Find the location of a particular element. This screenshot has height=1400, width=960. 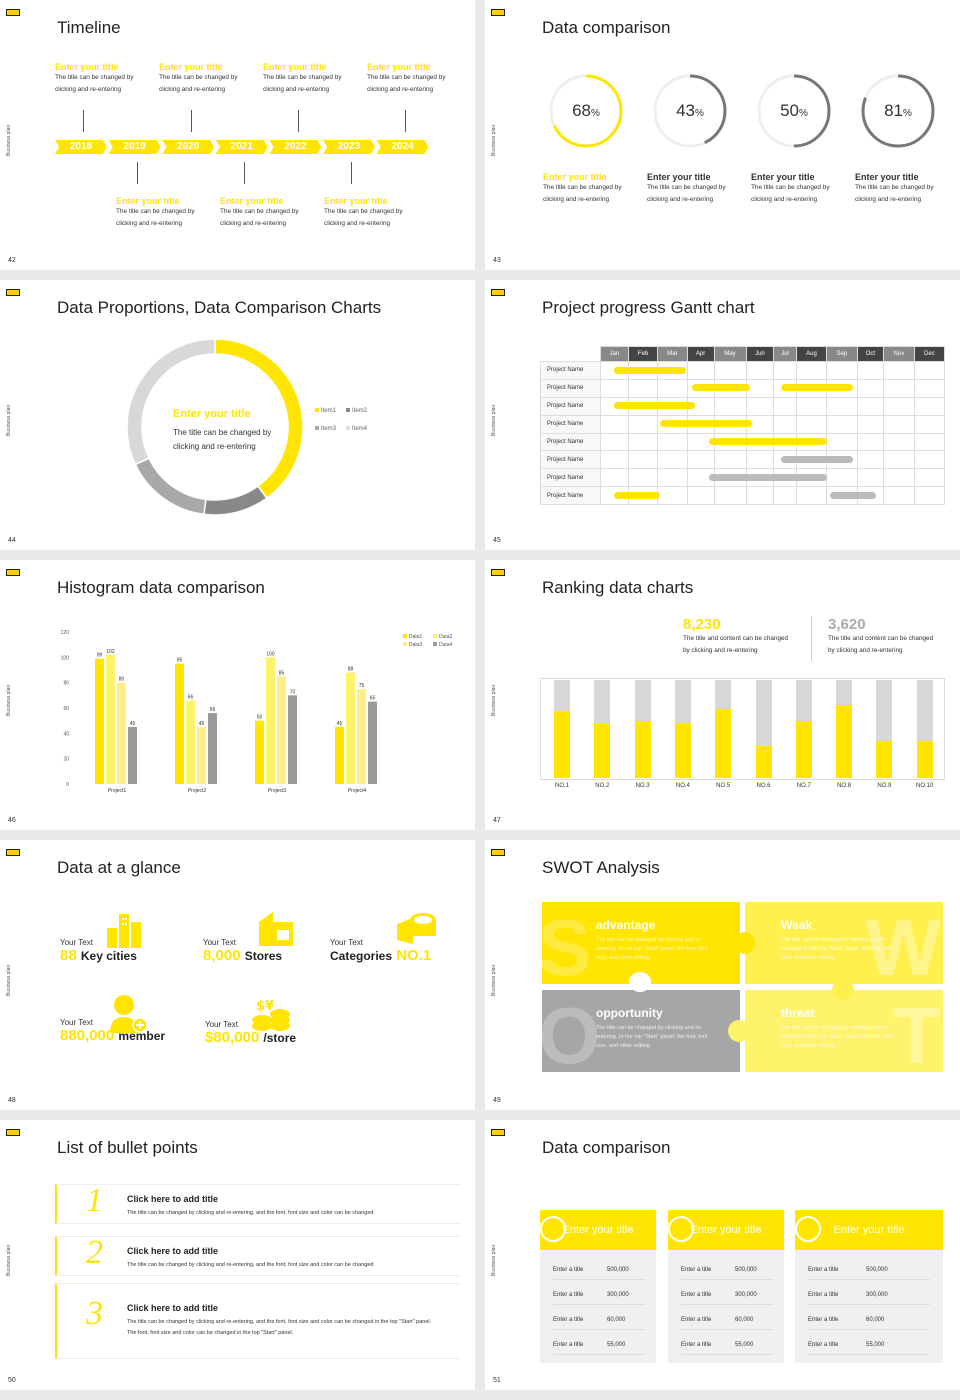

glance-value: $80,000 is located at coordinates (232, 1037).